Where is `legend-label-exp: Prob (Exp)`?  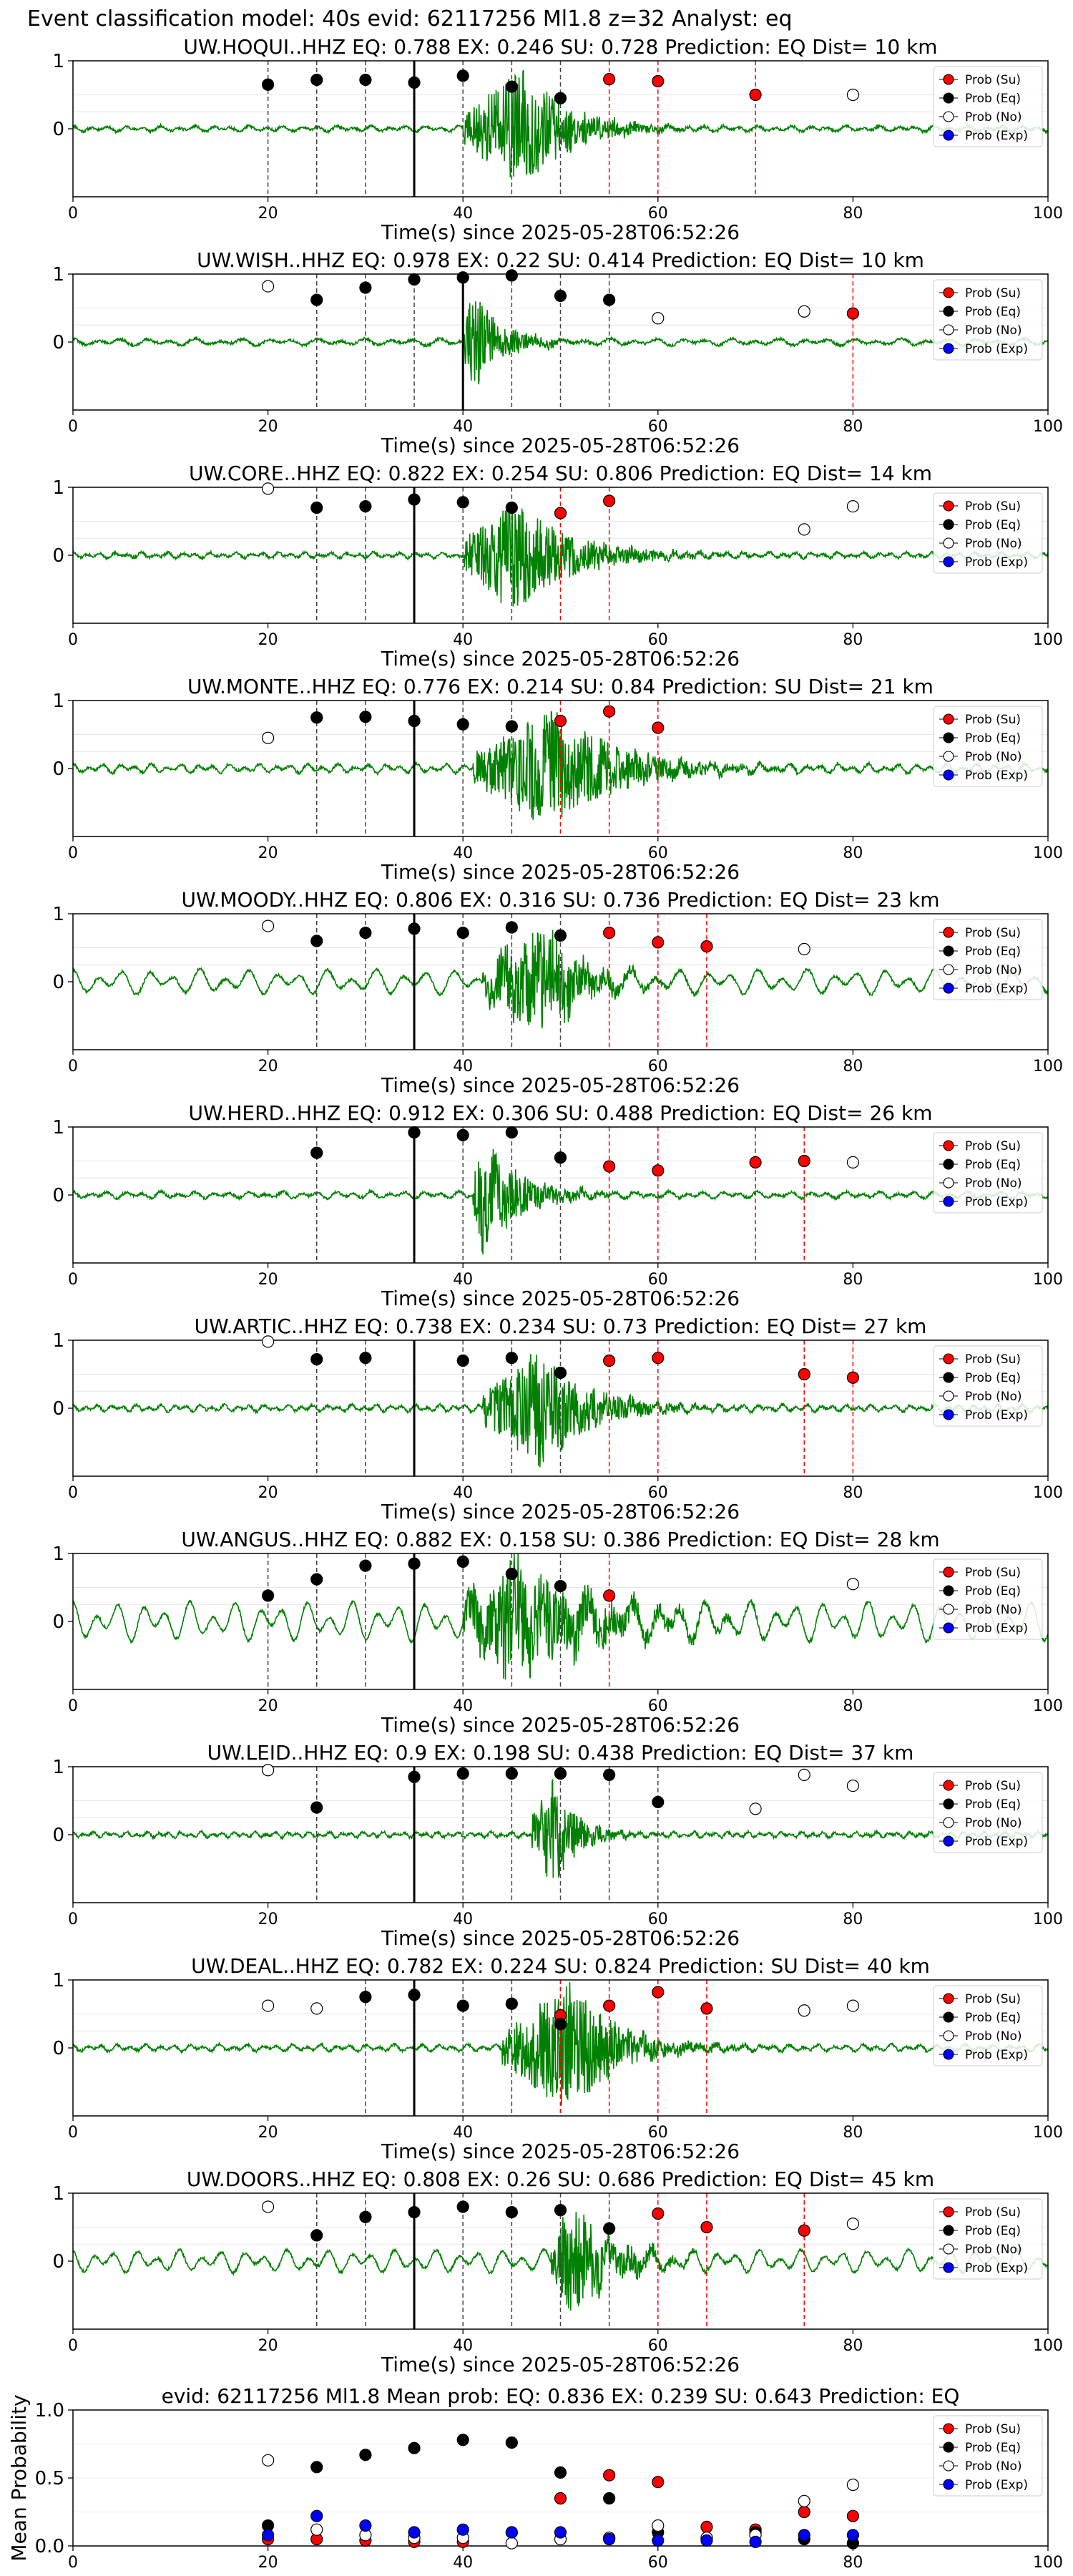 legend-label-exp: Prob (Exp) is located at coordinates (996, 562).